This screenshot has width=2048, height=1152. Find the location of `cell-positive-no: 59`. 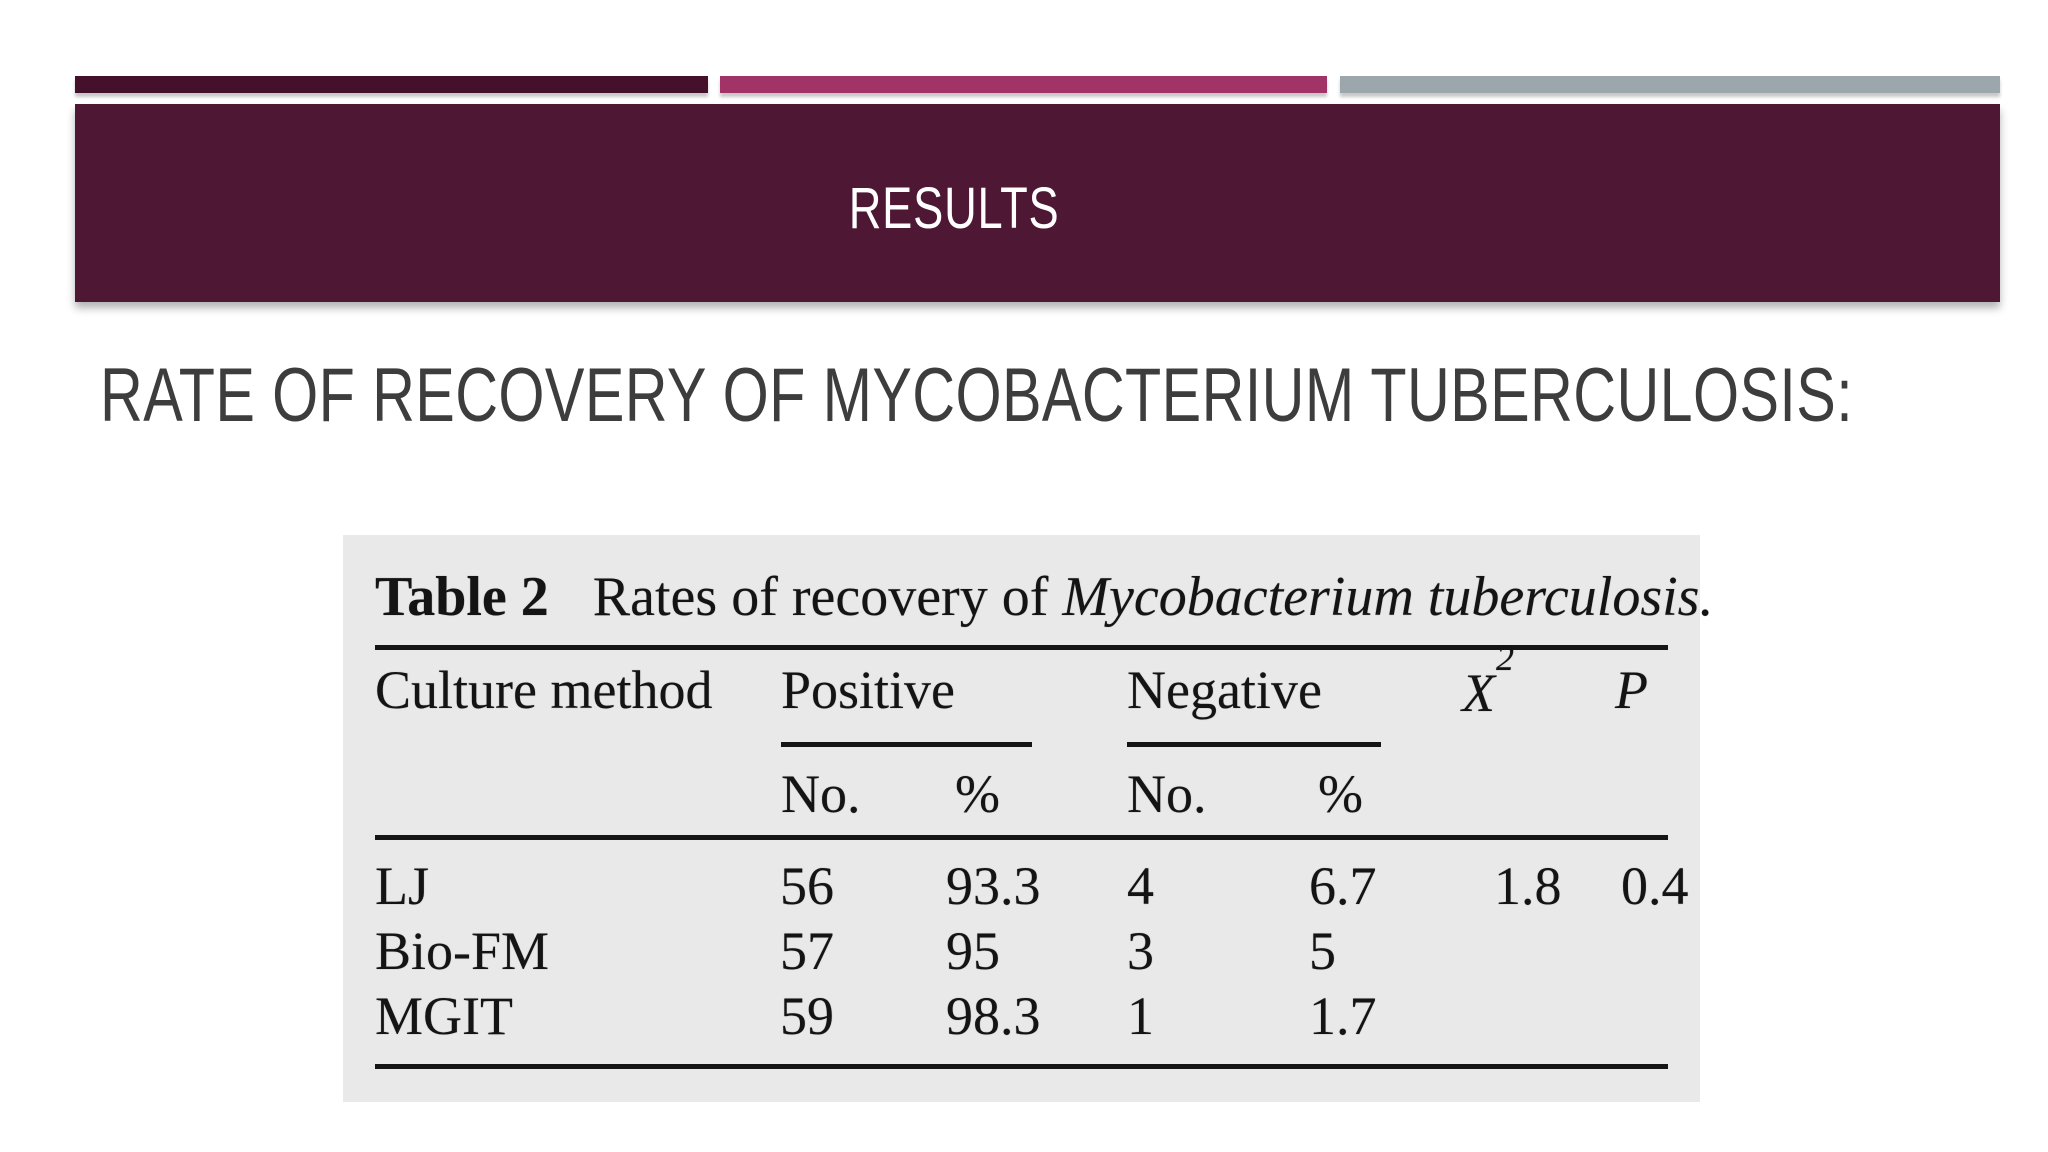

cell-positive-no: 59 is located at coordinates (807, 1016).